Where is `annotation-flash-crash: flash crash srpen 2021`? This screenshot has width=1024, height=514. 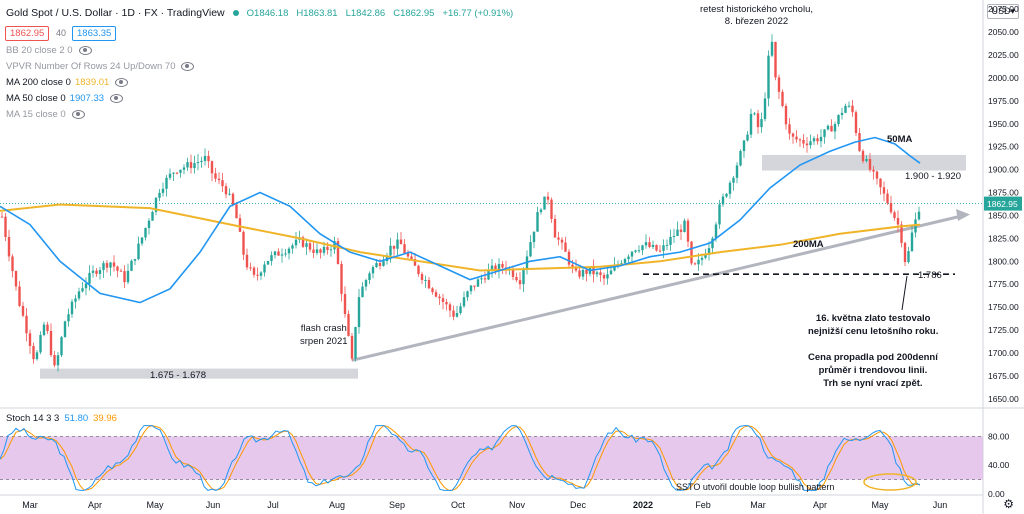
annotation-flash-crash: flash crash srpen 2021 is located at coordinates (324, 335).